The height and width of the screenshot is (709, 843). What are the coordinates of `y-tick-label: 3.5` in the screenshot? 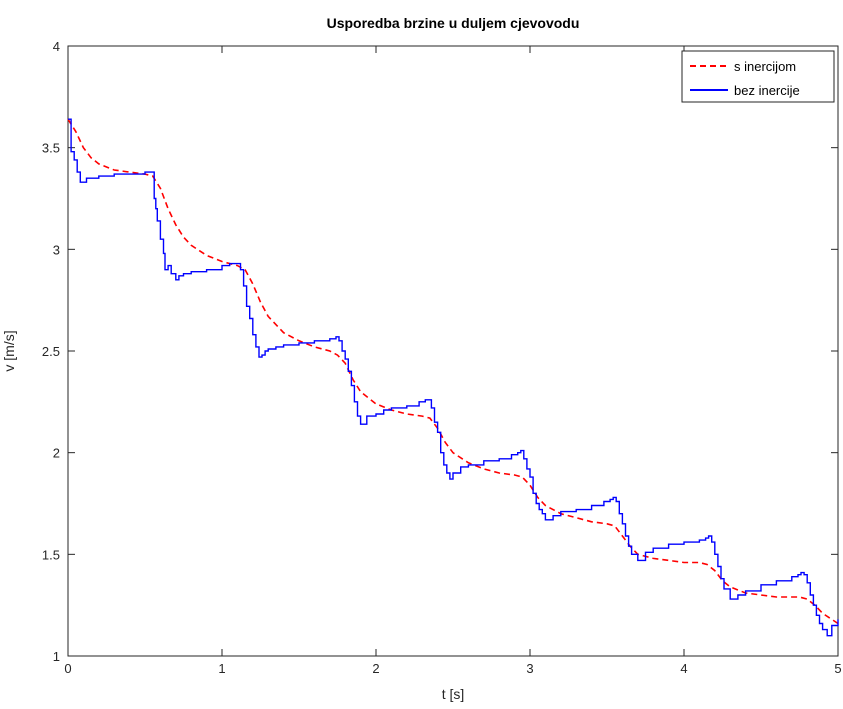 It's located at (51, 148).